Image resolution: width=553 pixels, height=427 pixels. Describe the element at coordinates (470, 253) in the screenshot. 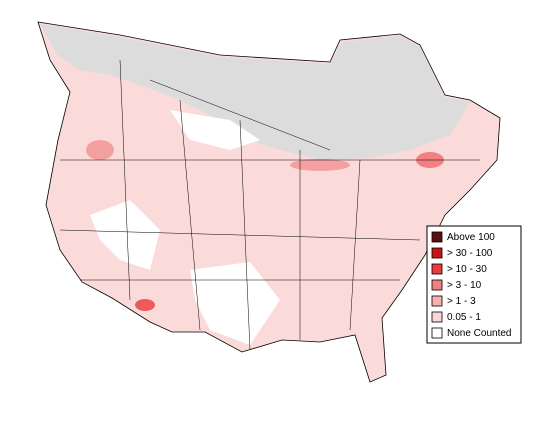

I see `legend-label: > 30 - 100` at that location.